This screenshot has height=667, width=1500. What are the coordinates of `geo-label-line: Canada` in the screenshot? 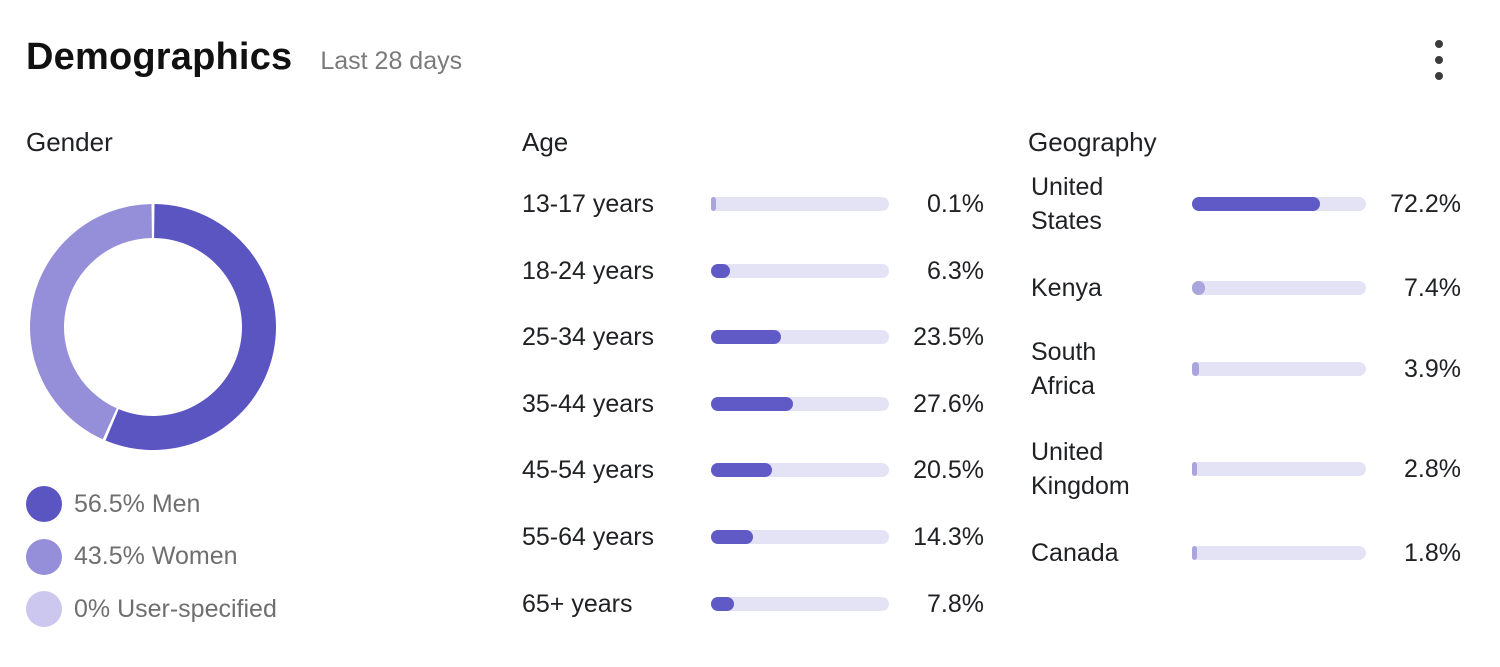 It's located at (1075, 553).